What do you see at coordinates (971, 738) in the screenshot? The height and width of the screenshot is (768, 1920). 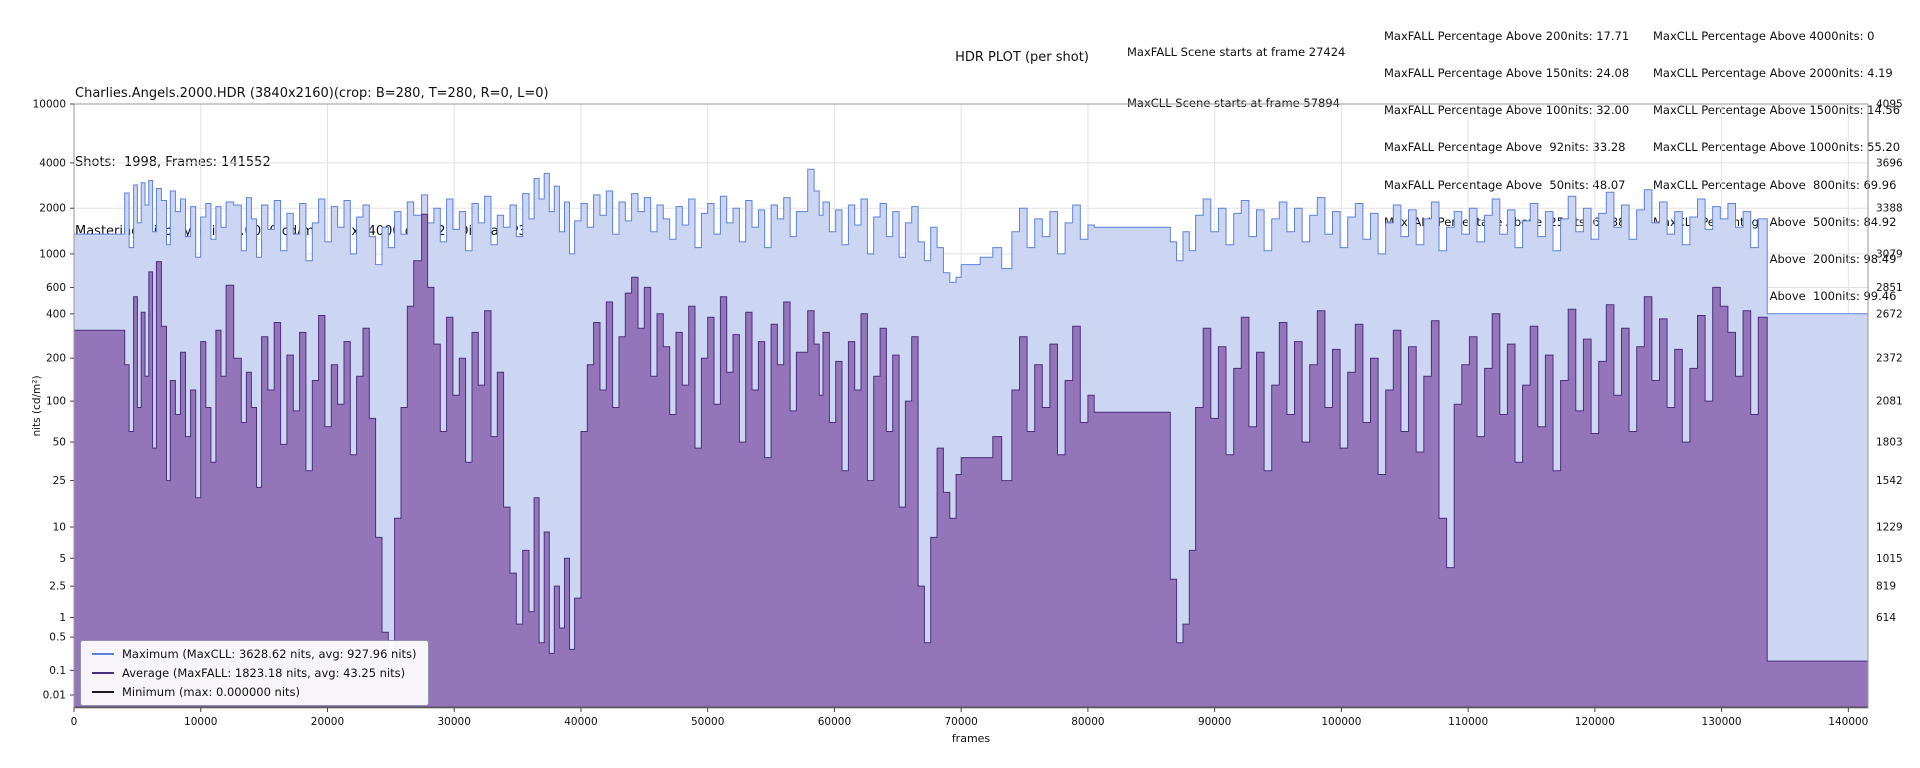 I see `x-axis-title: frames` at bounding box center [971, 738].